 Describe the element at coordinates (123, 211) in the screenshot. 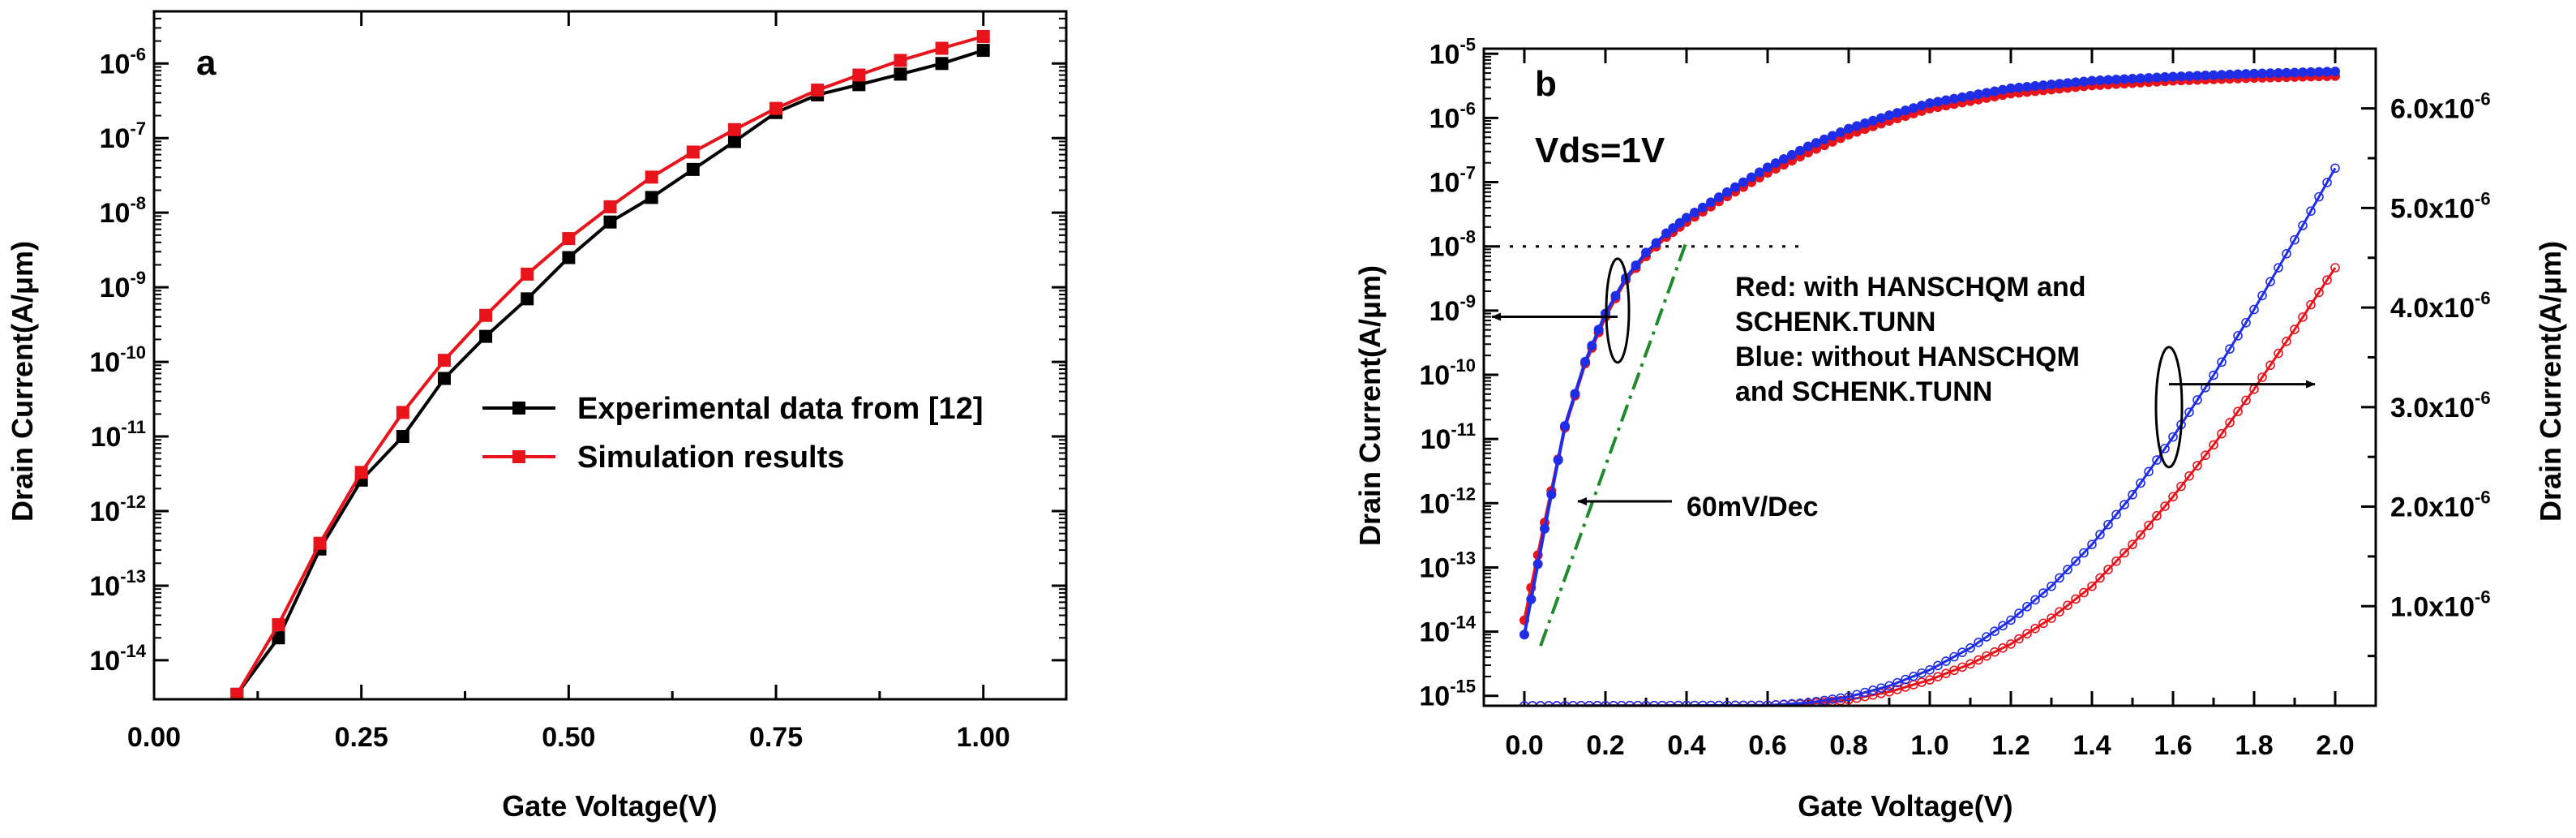

I see `chart-a-y-tick-label: 10-8` at that location.